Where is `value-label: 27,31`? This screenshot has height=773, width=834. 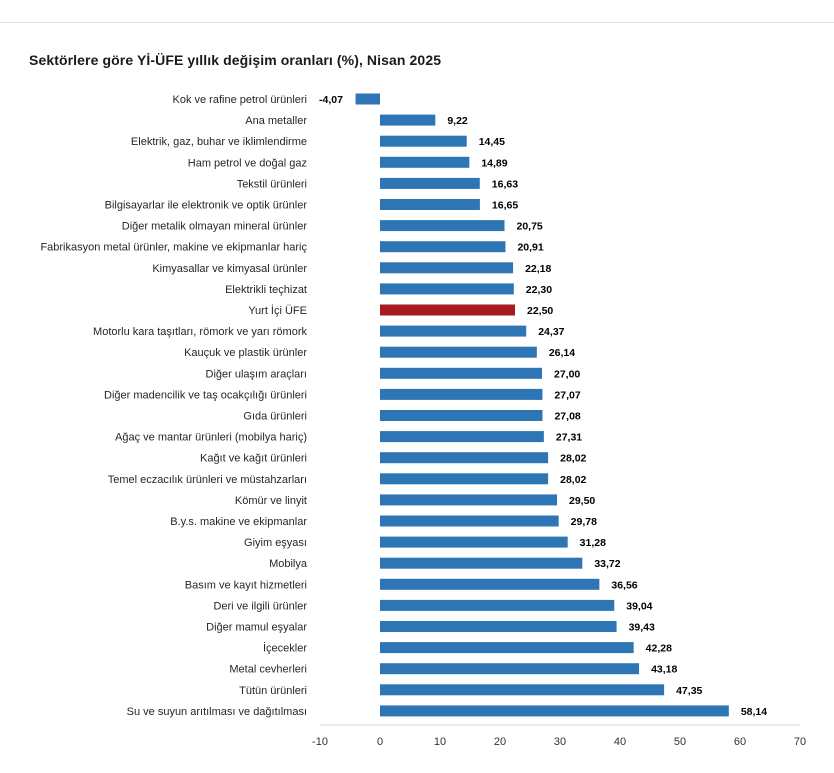
value-label: 27,31 is located at coordinates (569, 438).